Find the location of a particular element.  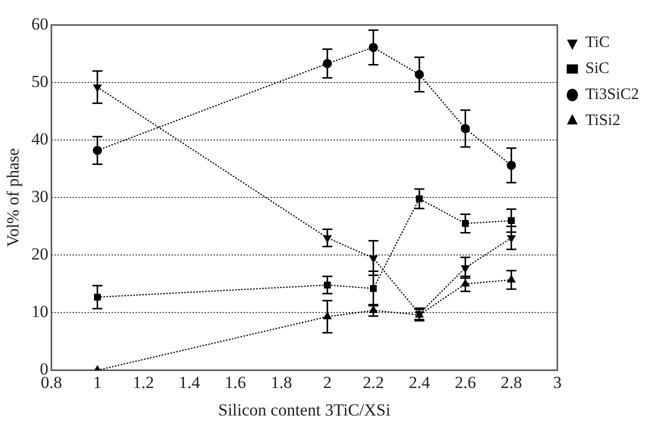

x-tick-label: 1.8 is located at coordinates (281, 382).